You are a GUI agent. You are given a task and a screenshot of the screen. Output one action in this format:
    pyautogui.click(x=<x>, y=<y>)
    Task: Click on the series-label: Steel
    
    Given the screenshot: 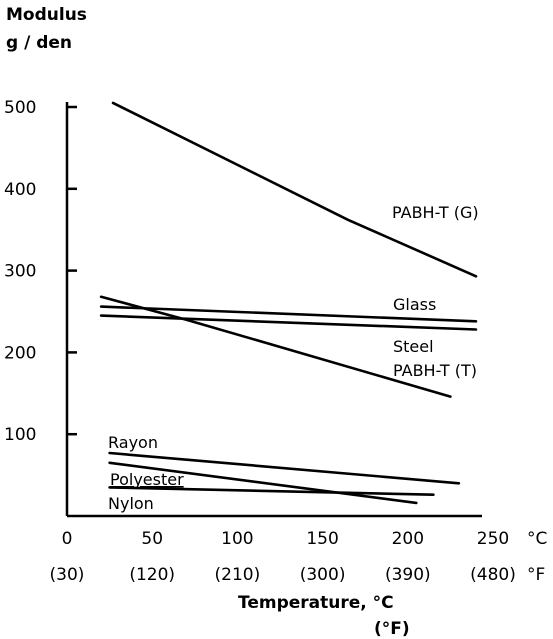 What is the action you would take?
    pyautogui.click(x=413, y=346)
    